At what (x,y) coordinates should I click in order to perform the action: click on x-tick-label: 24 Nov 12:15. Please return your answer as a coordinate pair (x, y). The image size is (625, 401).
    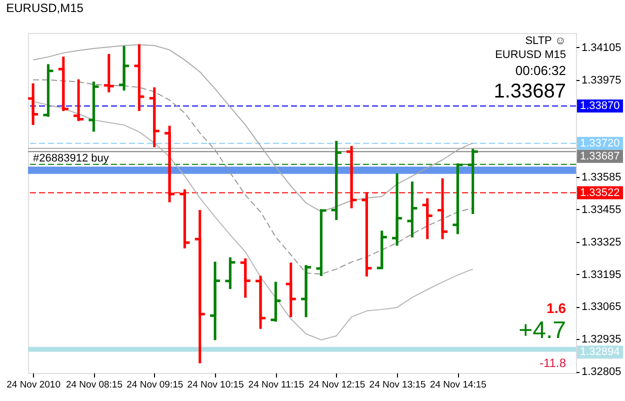
    Looking at the image, I should click on (337, 385).